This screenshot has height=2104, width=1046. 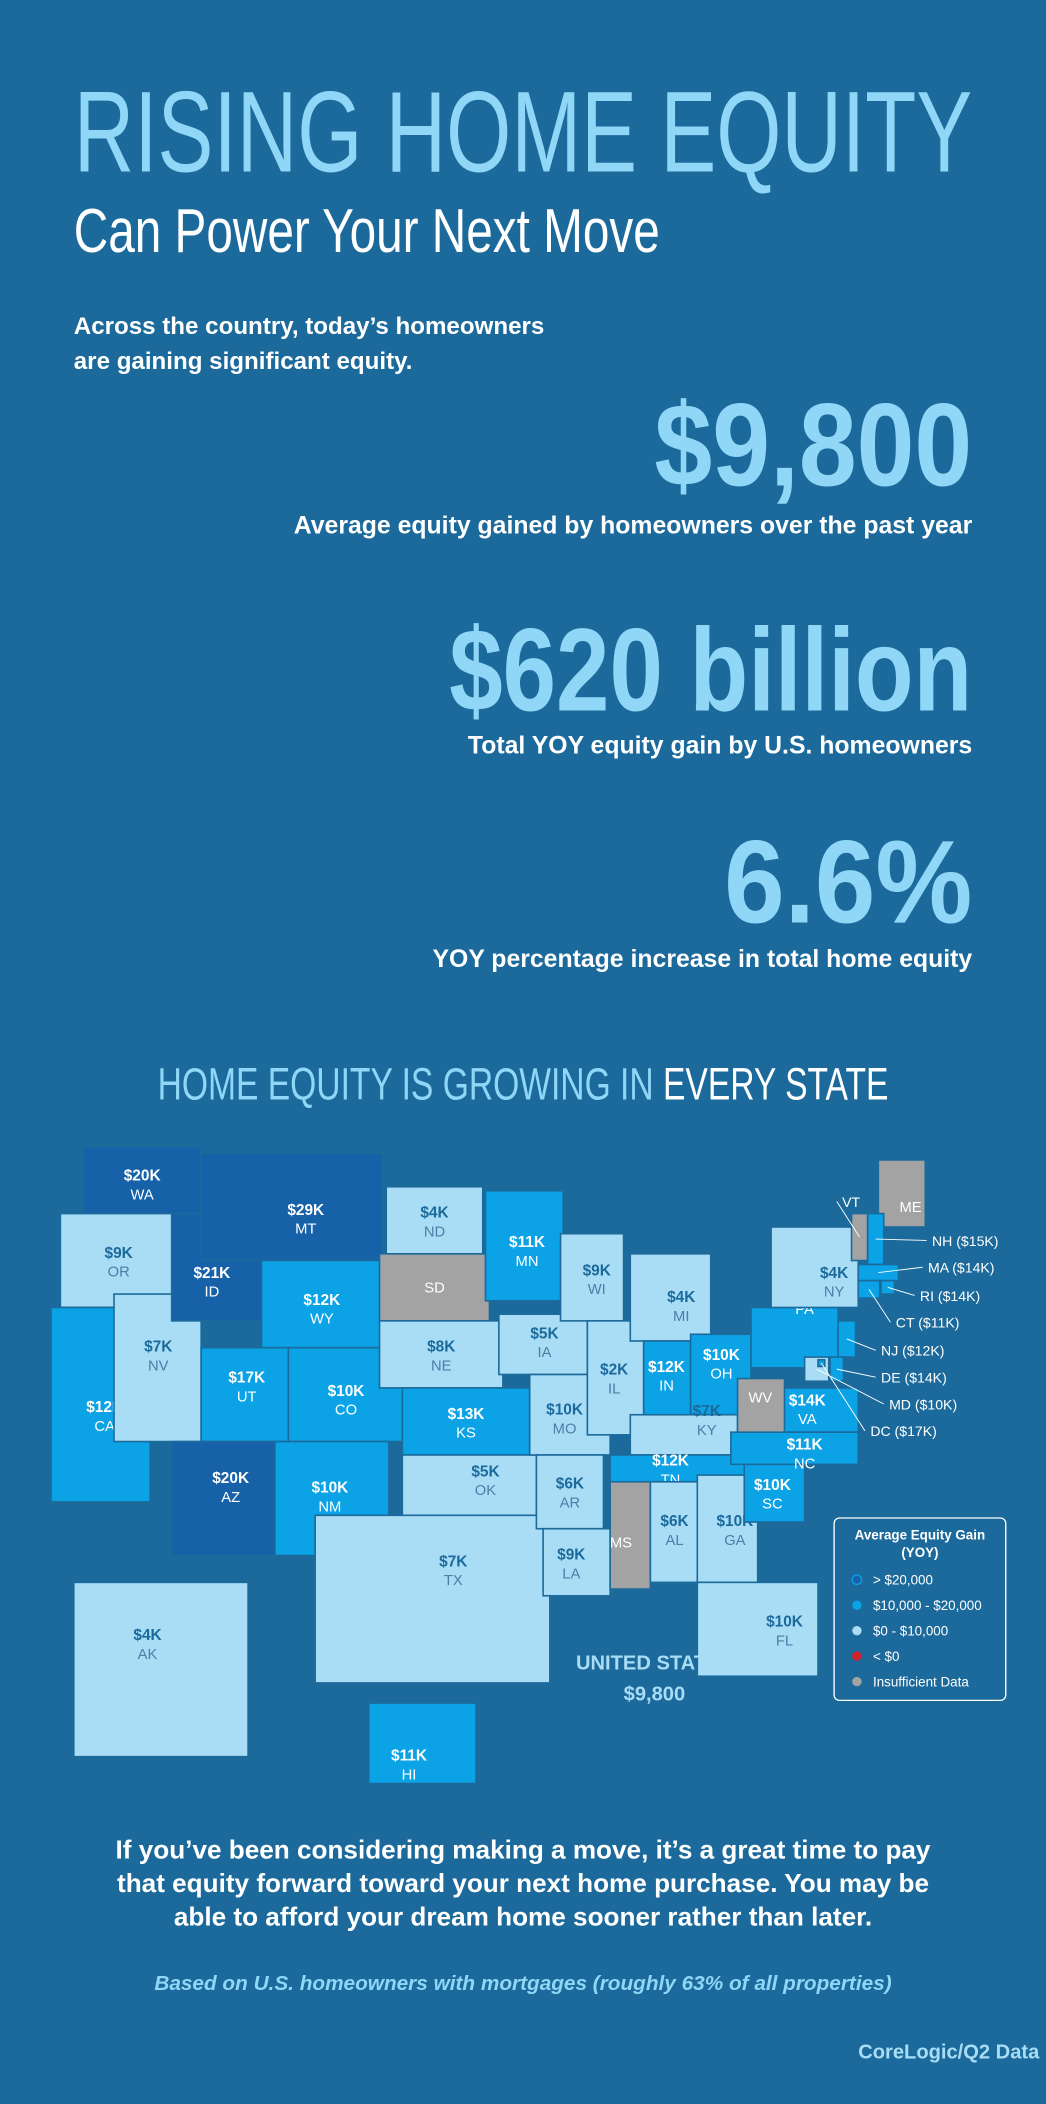 I want to click on state-abbr: WV, so click(x=760, y=1399).